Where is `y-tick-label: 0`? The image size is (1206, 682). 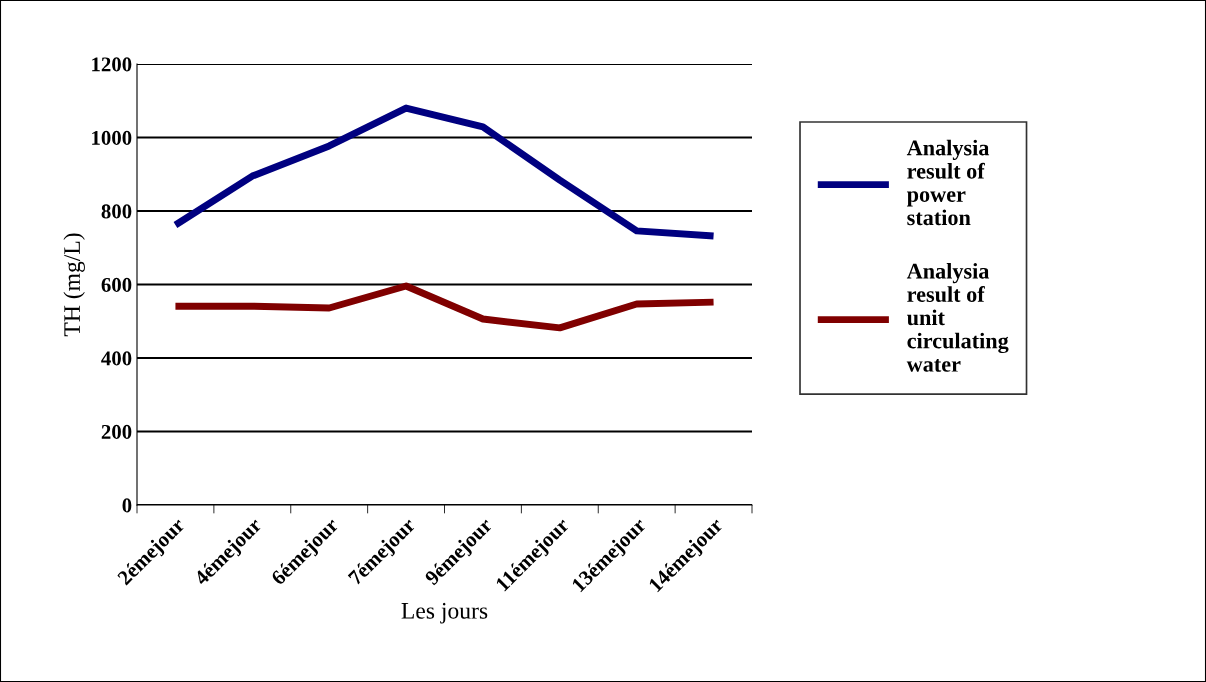
y-tick-label: 0 is located at coordinates (127, 505).